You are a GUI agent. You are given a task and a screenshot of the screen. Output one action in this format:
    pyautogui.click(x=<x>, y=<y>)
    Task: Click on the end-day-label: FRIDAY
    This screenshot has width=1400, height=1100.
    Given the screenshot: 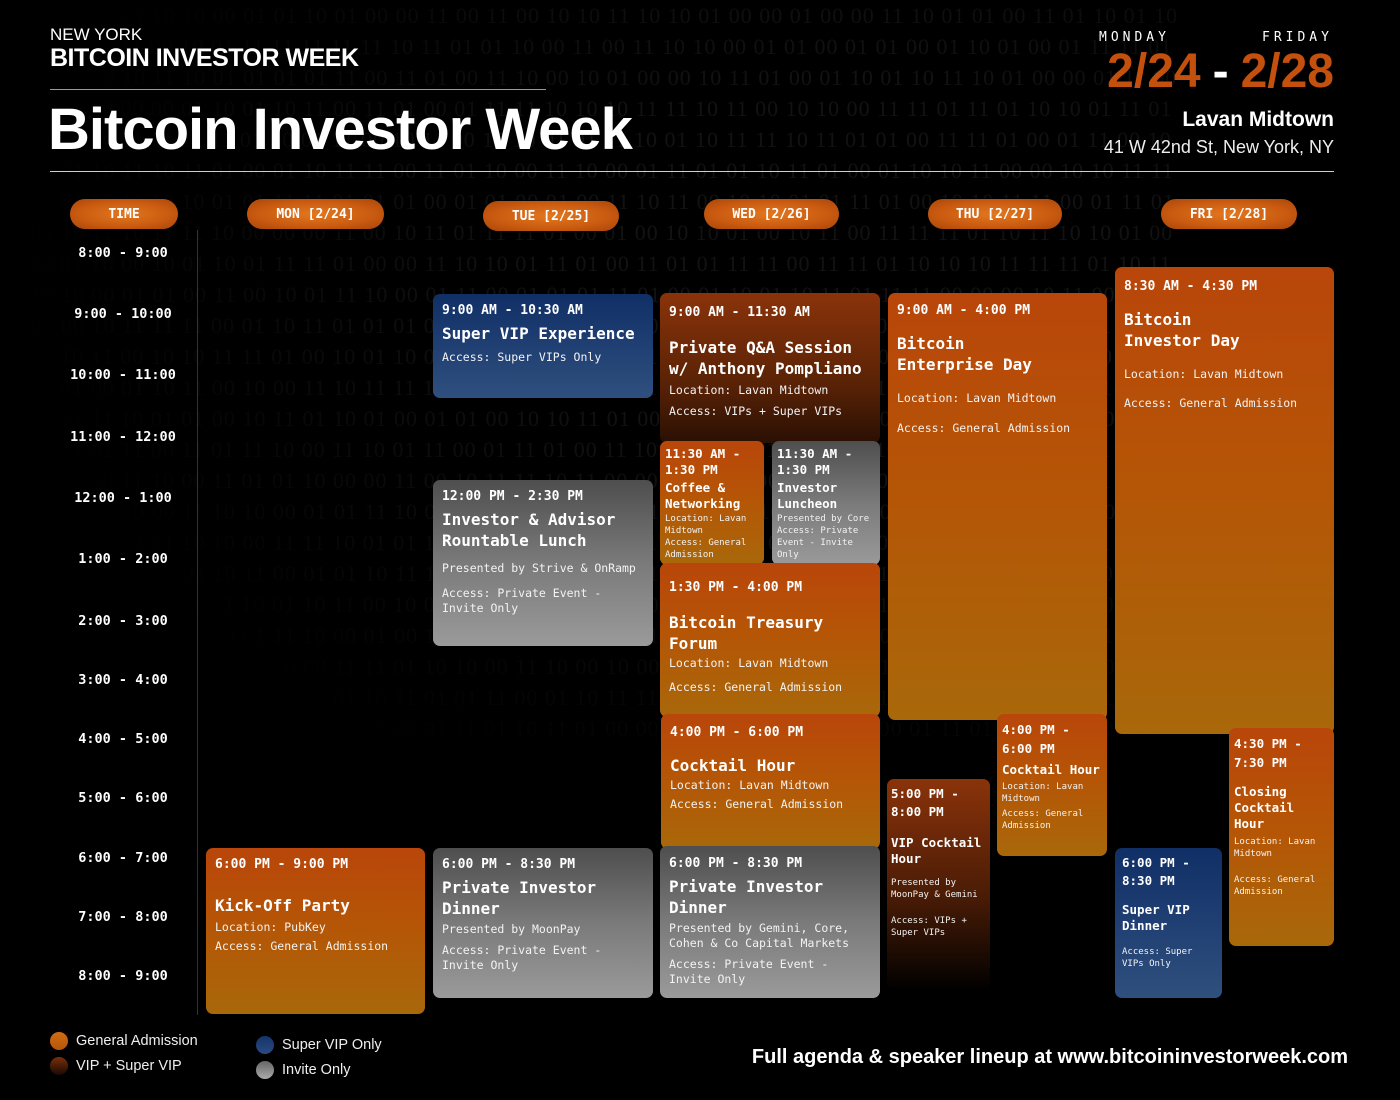 What is the action you would take?
    pyautogui.click(x=1297, y=37)
    